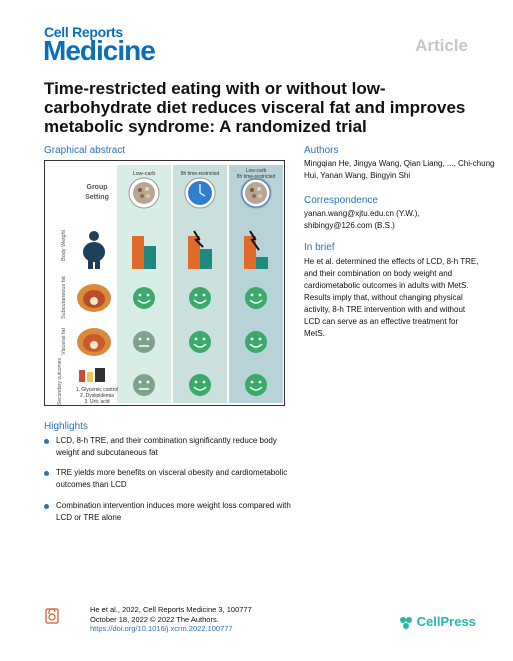  Describe the element at coordinates (97, 390) in the screenshot. I see `secondary-outcome-1: 1. Glycemic control` at that location.